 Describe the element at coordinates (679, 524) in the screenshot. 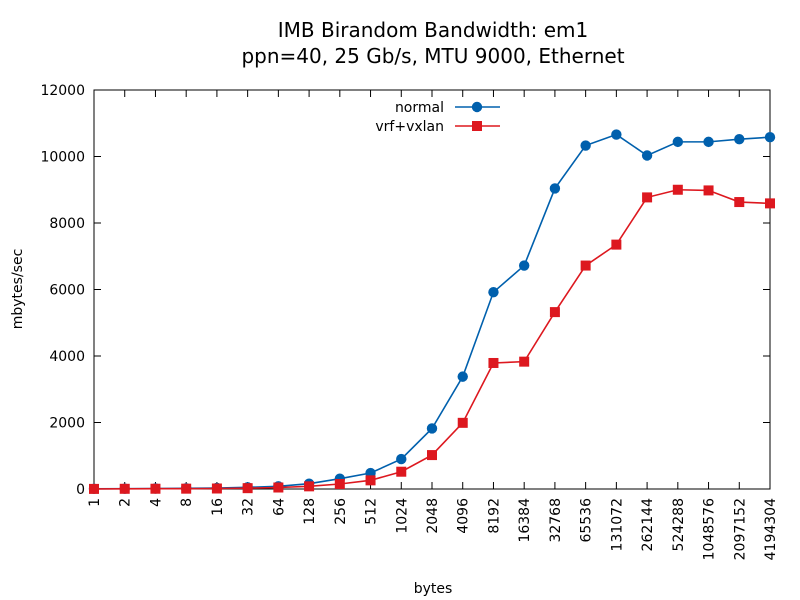

I see `x-tick-label: 524288` at that location.